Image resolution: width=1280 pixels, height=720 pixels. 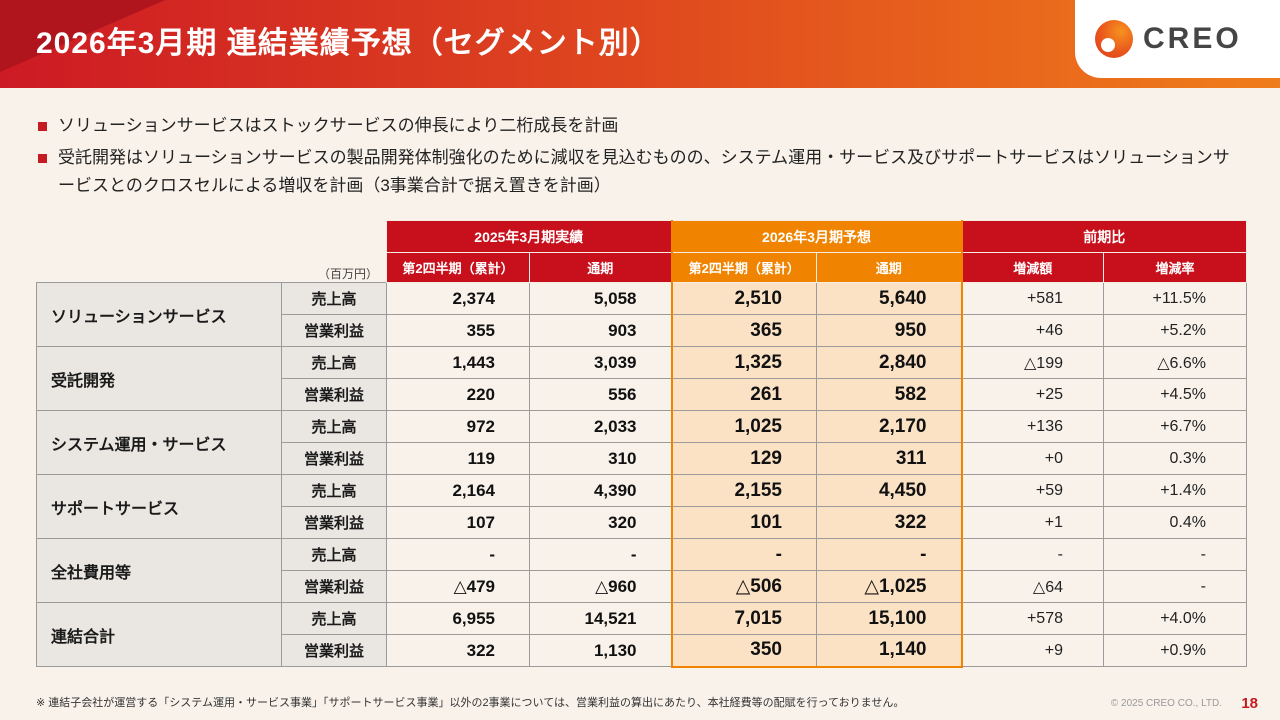 I want to click on value-cell: 7,015, so click(x=743, y=619).